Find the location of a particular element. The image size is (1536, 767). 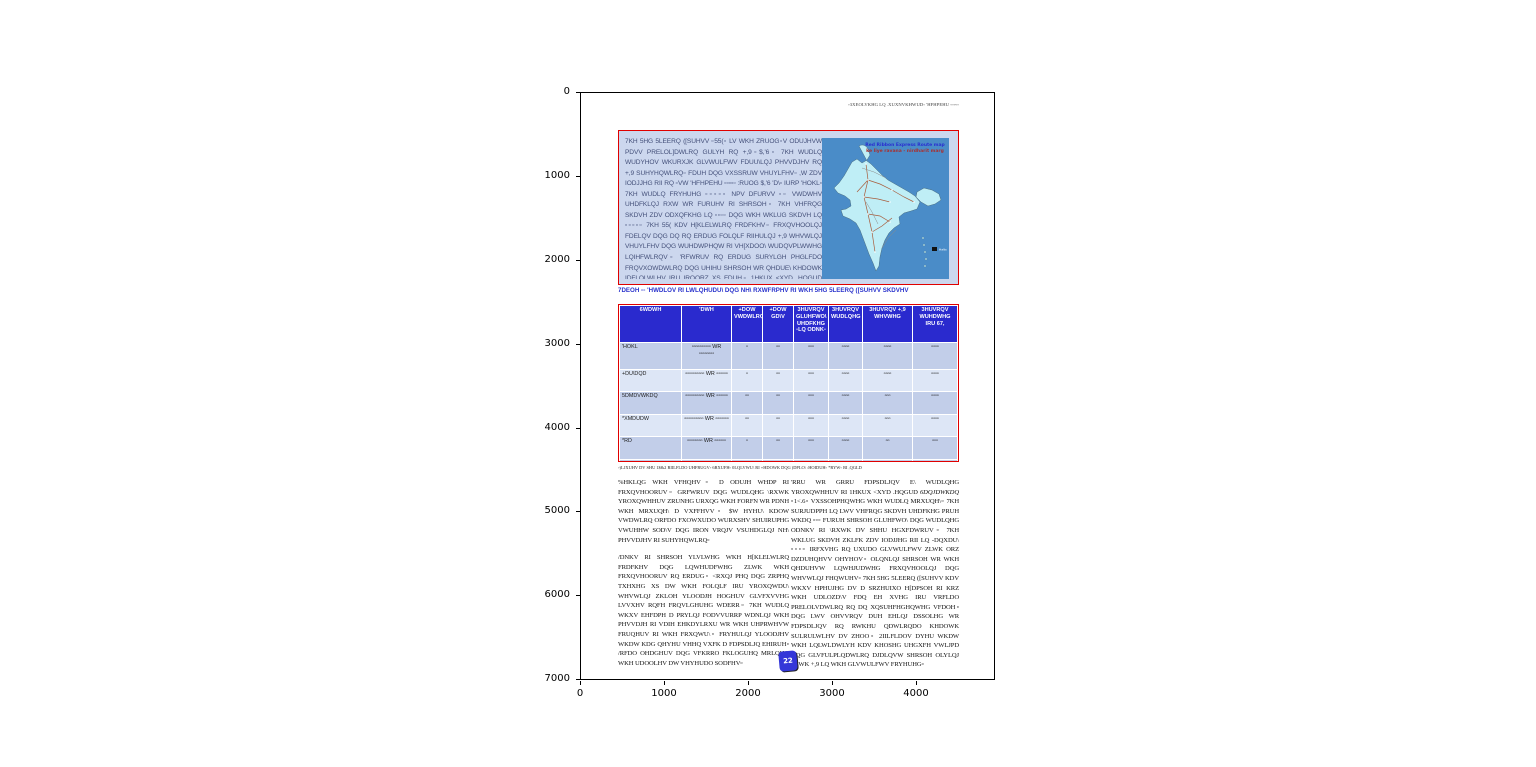

row-state: *RD is located at coordinates (650, 448).